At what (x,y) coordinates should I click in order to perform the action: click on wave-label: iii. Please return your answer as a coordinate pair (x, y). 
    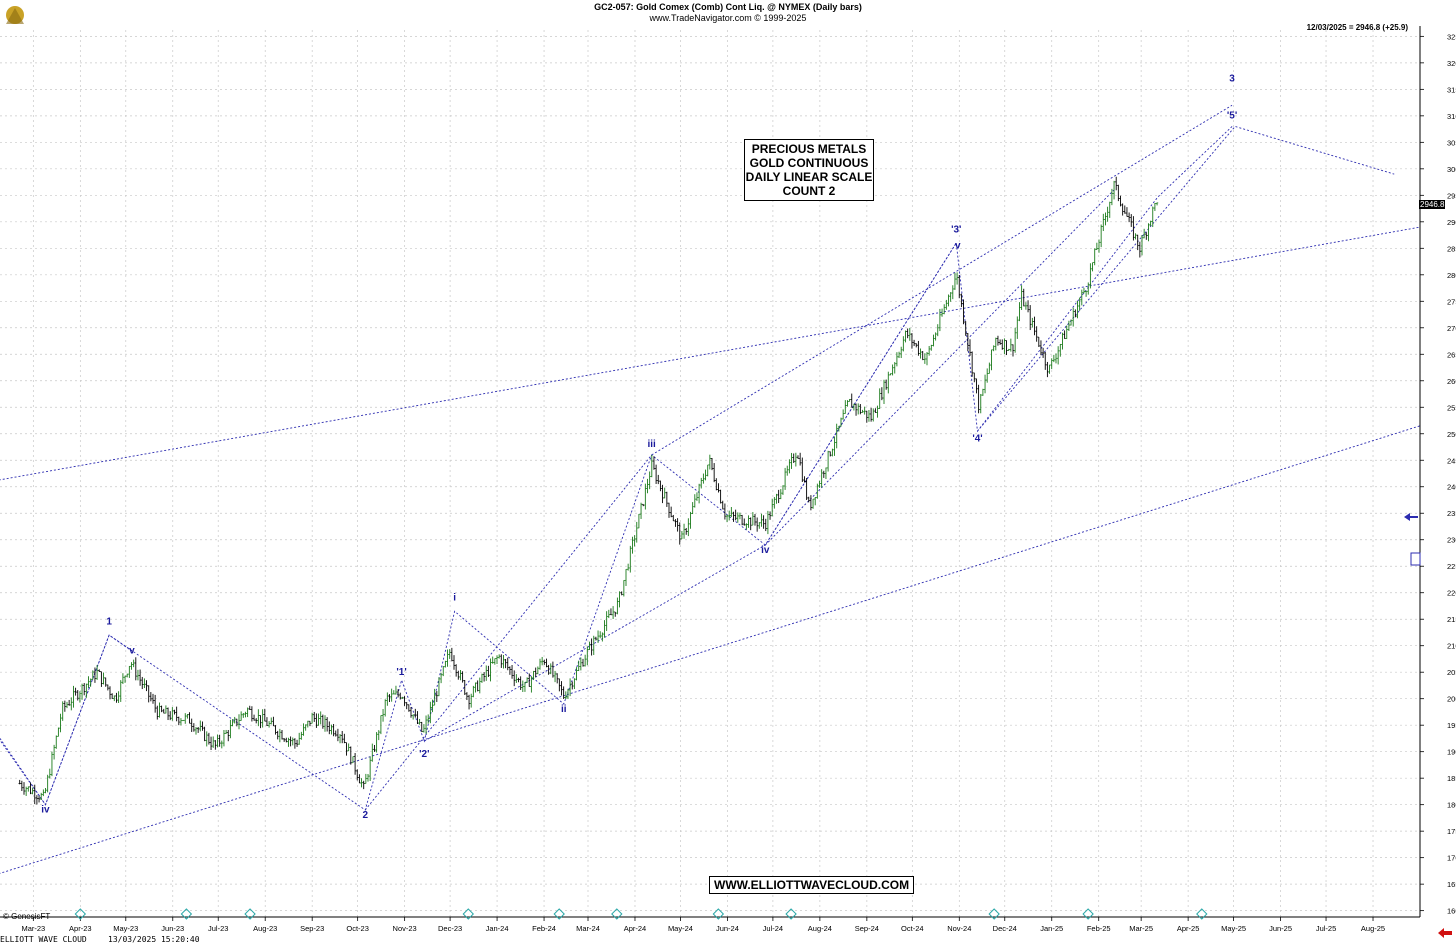
    Looking at the image, I should click on (651, 444).